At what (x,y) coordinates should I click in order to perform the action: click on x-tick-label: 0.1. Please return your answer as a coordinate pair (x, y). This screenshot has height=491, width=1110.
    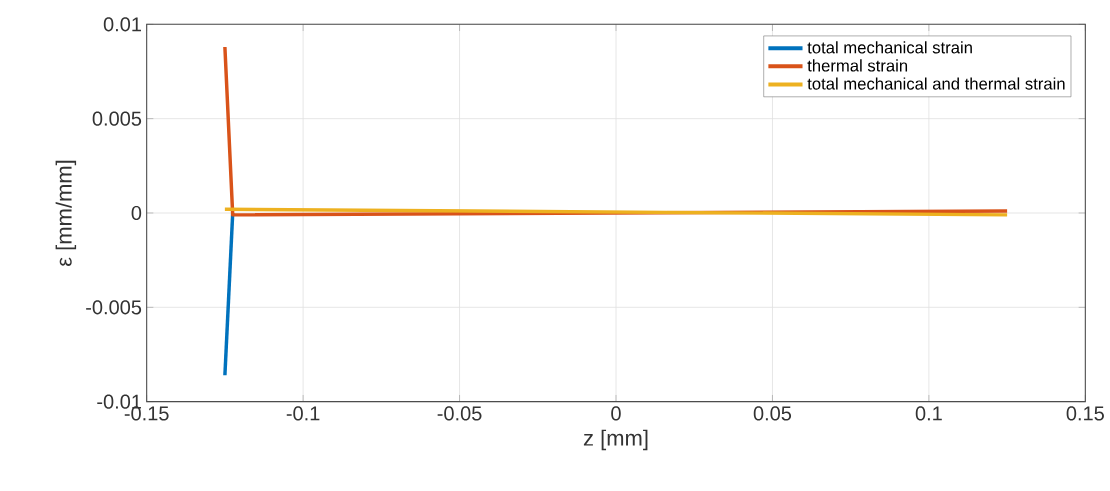
    Looking at the image, I should click on (928, 413).